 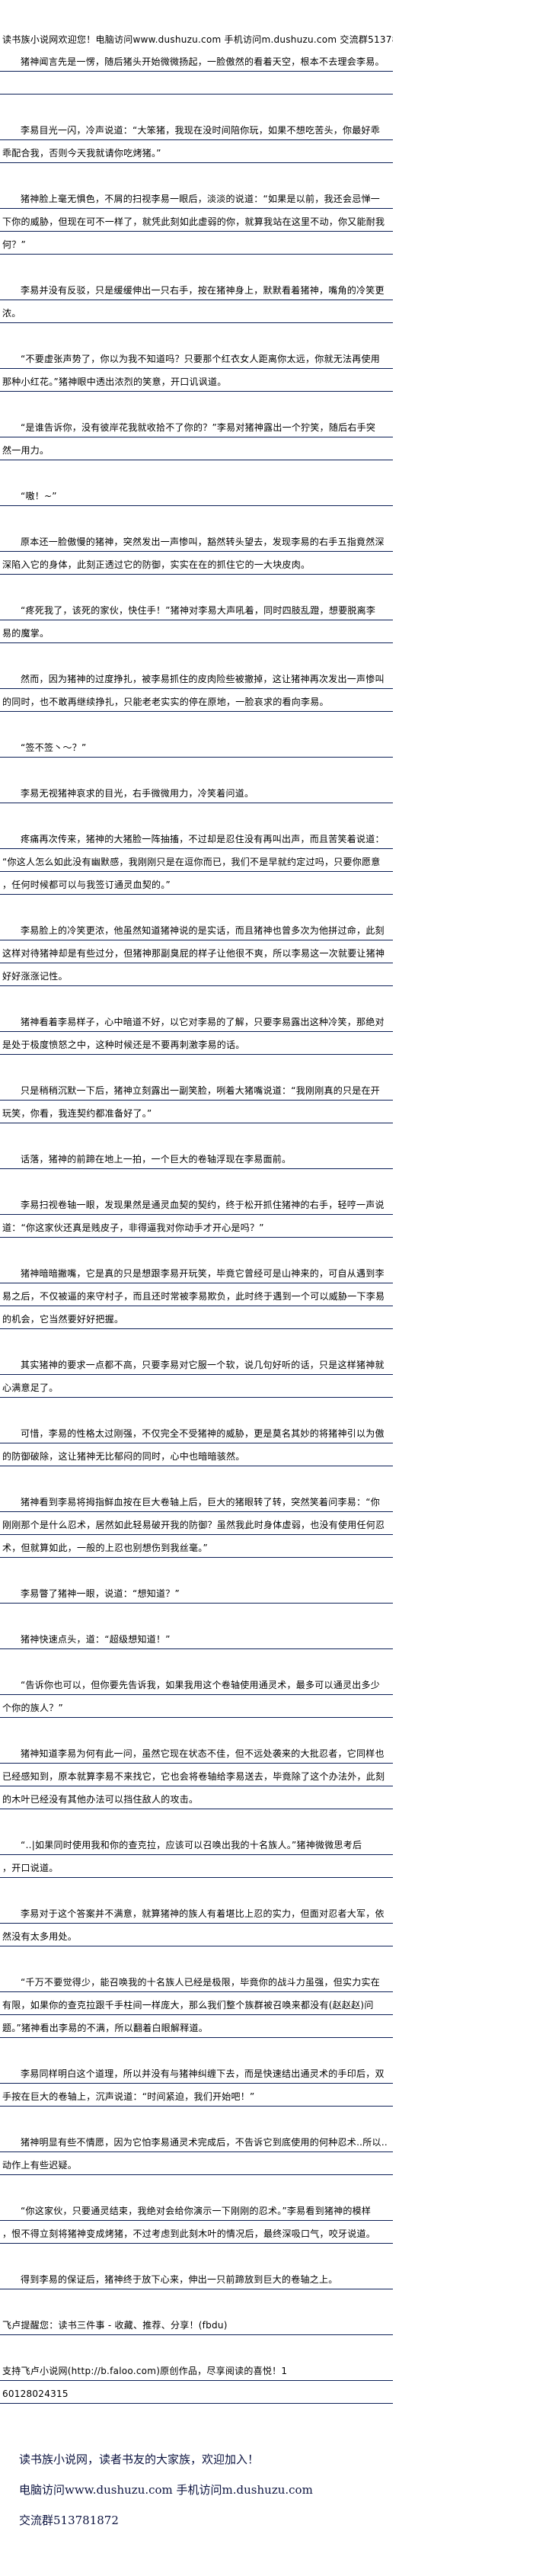 I want to click on paragraph-line: 李易瞥了猪神一眼，说道：“想知道？”, so click(x=196, y=1592).